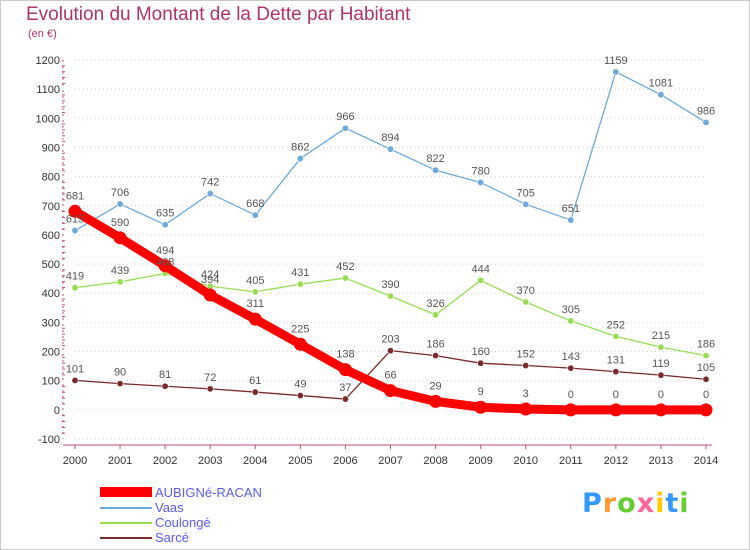 Image resolution: width=750 pixels, height=550 pixels. Describe the element at coordinates (345, 461) in the screenshot. I see `x-tick-label: 2006` at that location.